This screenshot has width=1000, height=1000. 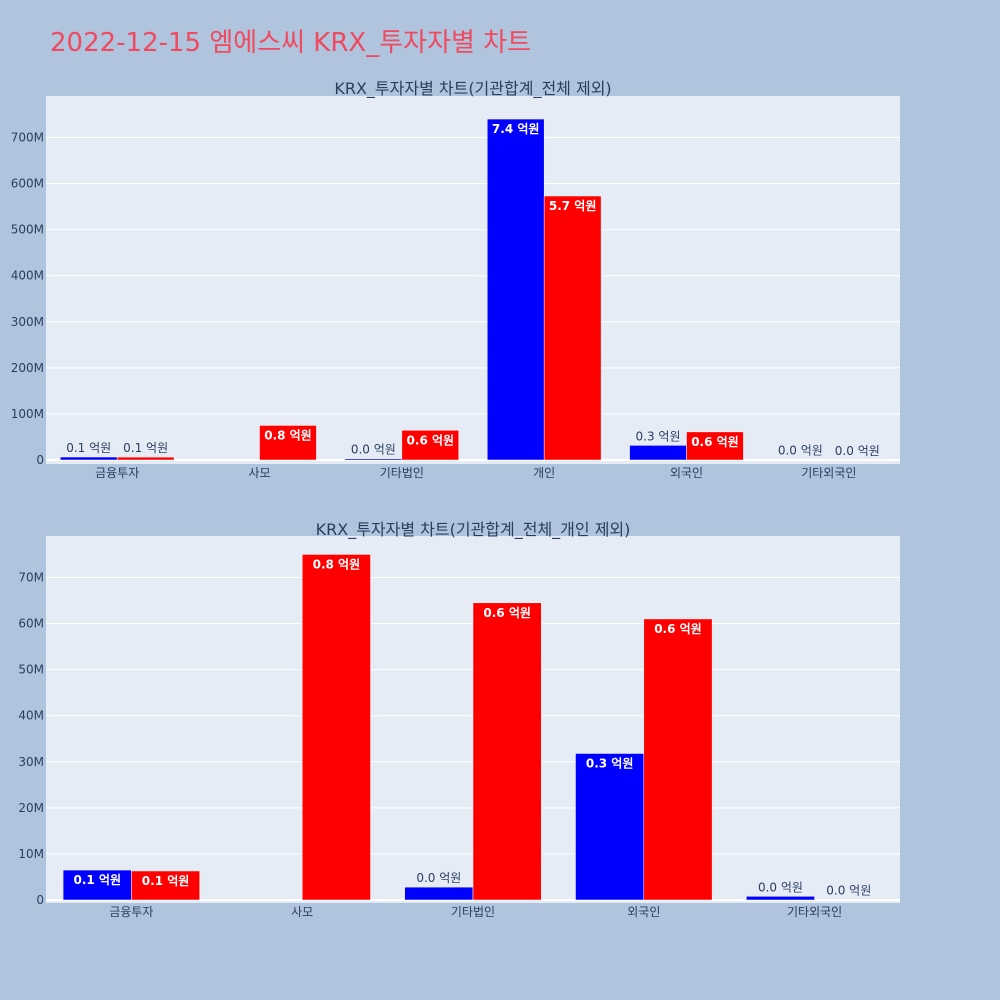 I want to click on y-tick-label: 70M, so click(x=31, y=577).